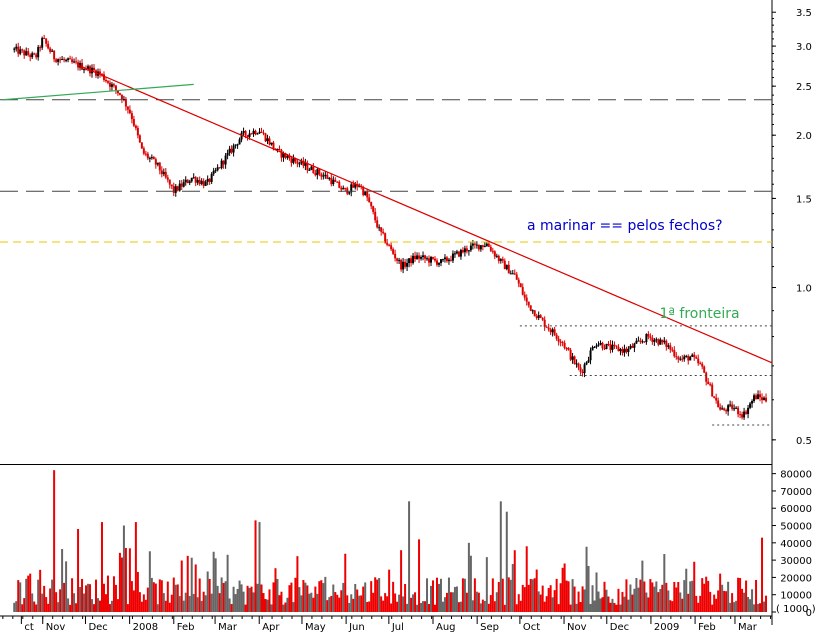  Describe the element at coordinates (28, 627) in the screenshot. I see `x-tick-label: ct` at that location.